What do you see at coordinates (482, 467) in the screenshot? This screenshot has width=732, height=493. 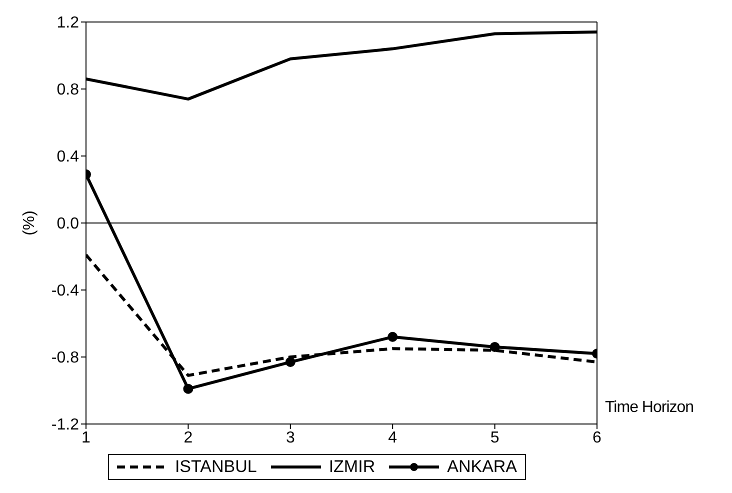 I see `legend-label: ANKARA` at bounding box center [482, 467].